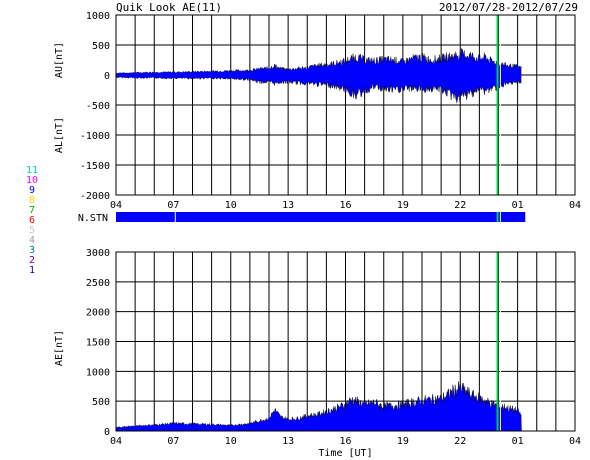 The width and height of the screenshot is (590, 460). Describe the element at coordinates (98, 283) in the screenshot. I see `y-tick-label: 2500` at that location.